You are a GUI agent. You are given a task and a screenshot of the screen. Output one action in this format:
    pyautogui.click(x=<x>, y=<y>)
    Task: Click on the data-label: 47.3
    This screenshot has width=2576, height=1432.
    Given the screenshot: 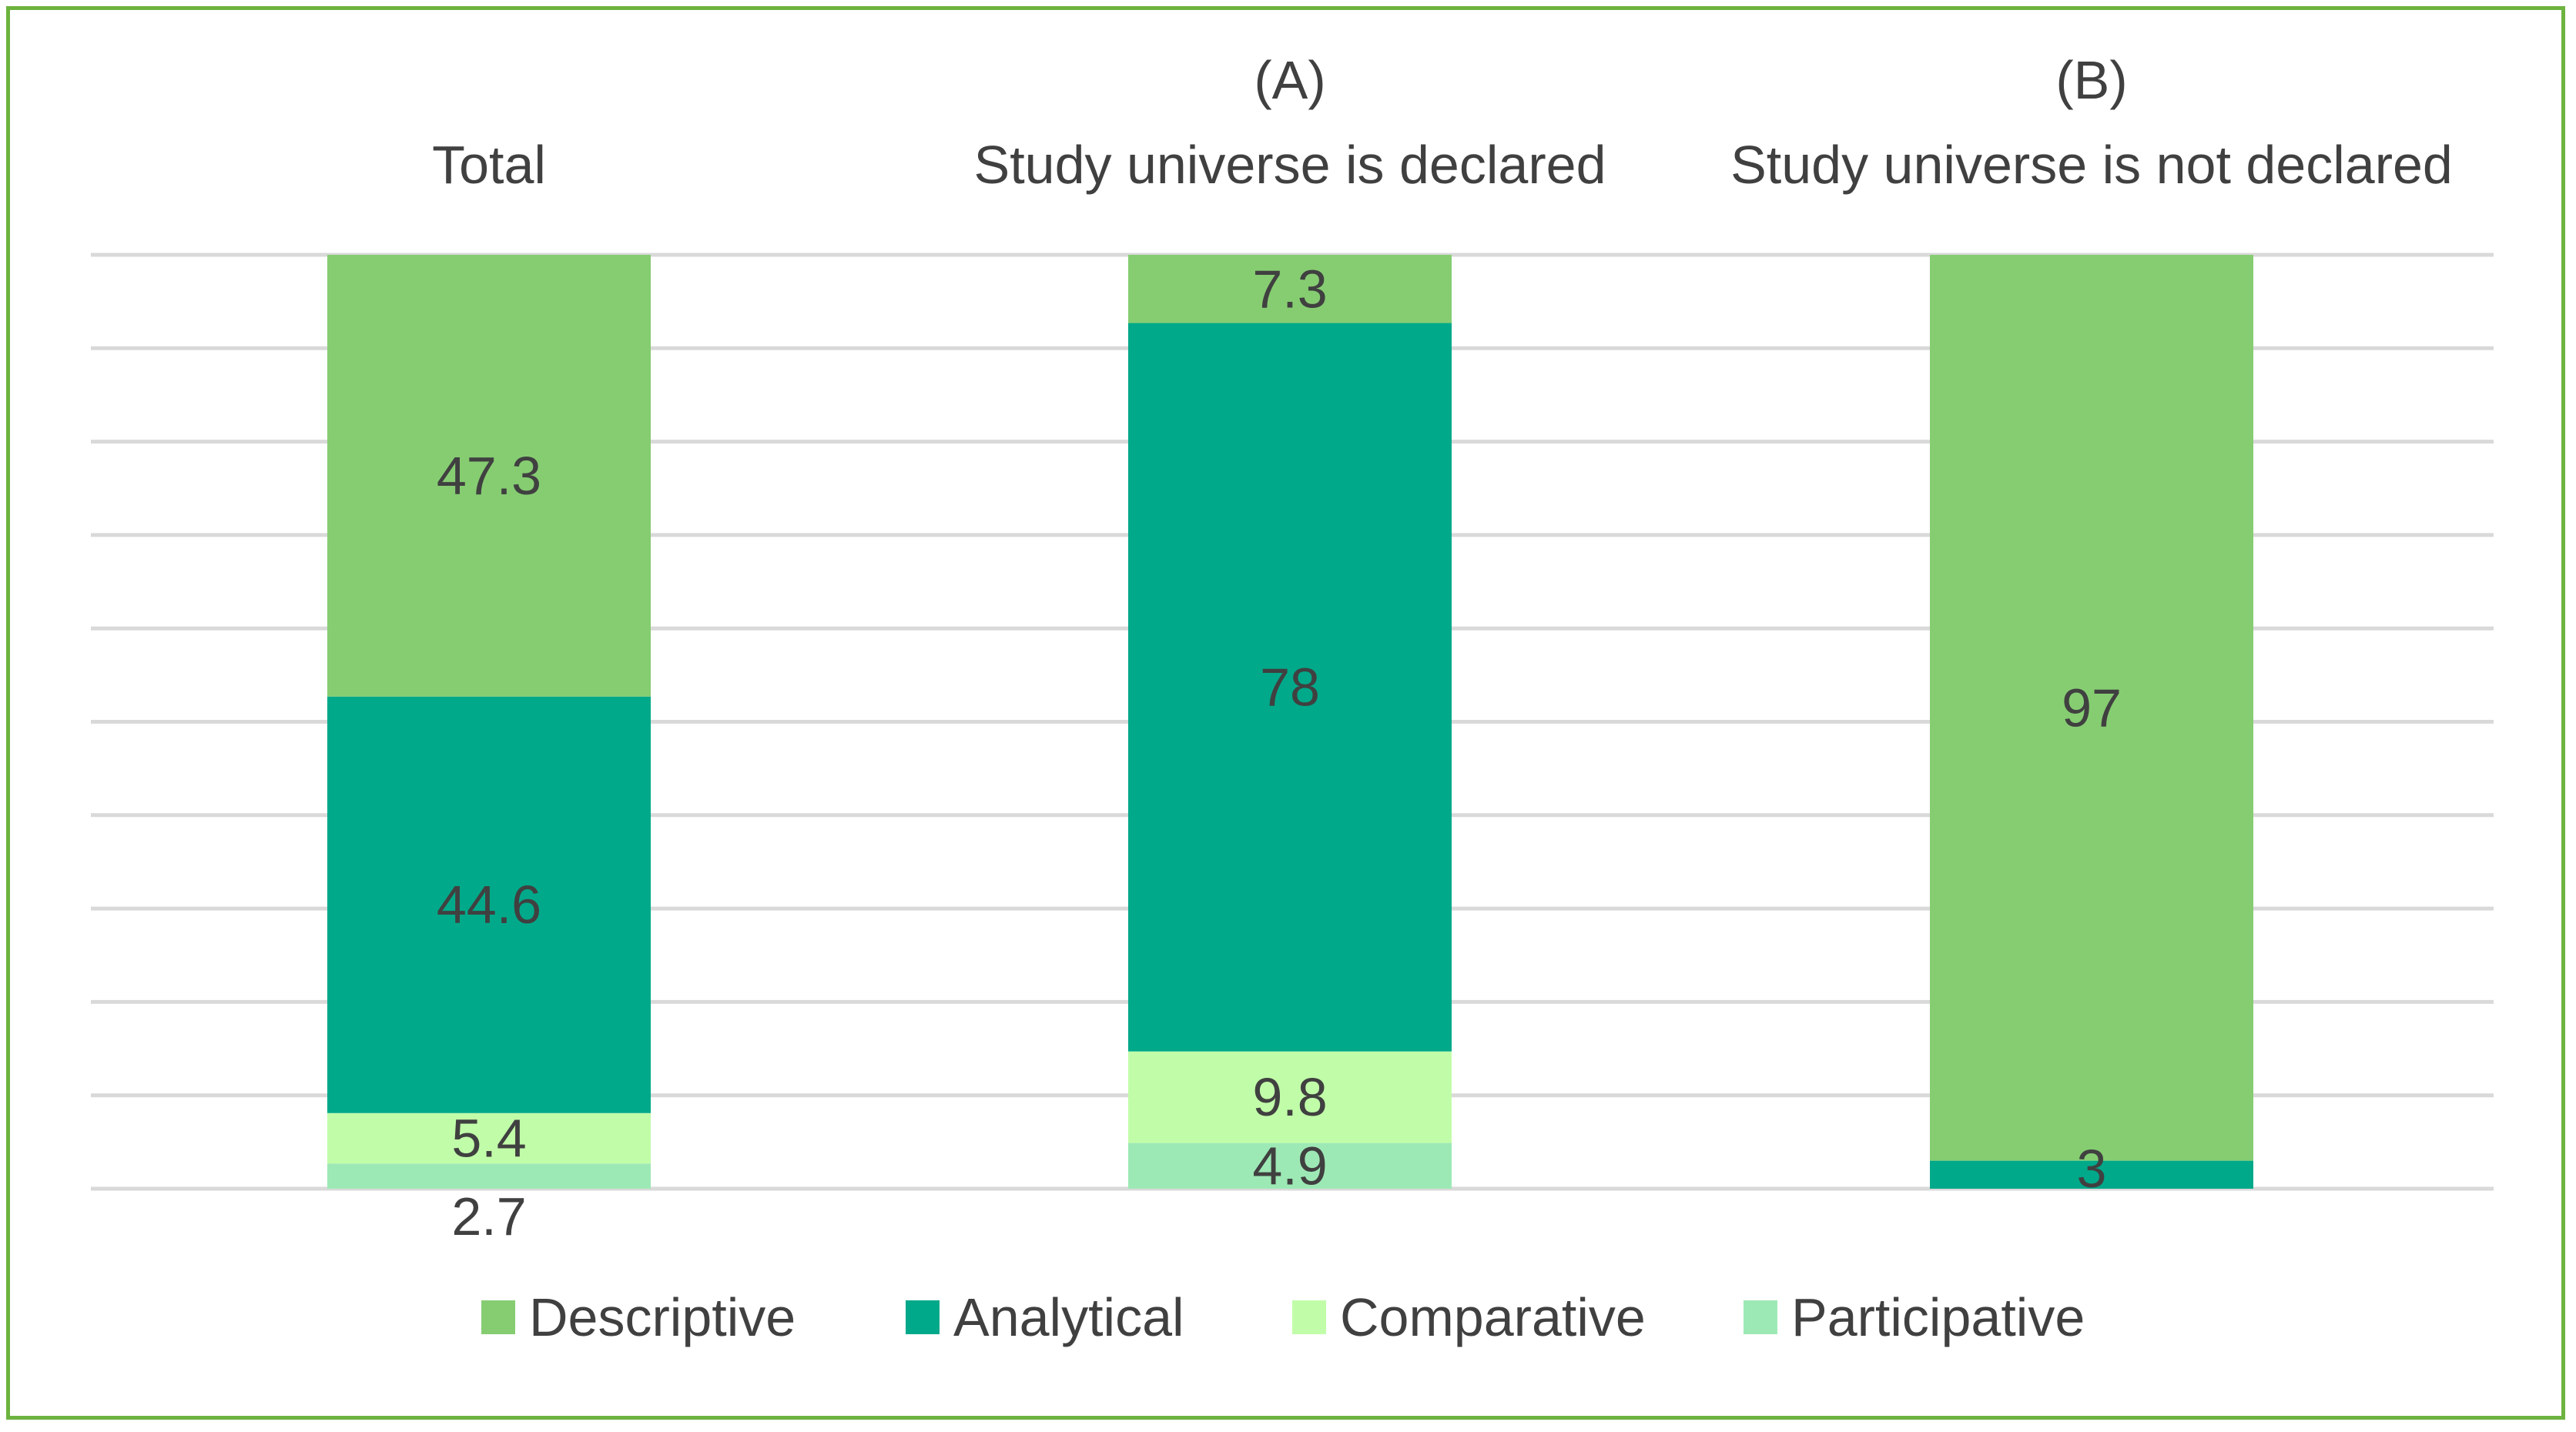 What is the action you would take?
    pyautogui.click(x=489, y=476)
    